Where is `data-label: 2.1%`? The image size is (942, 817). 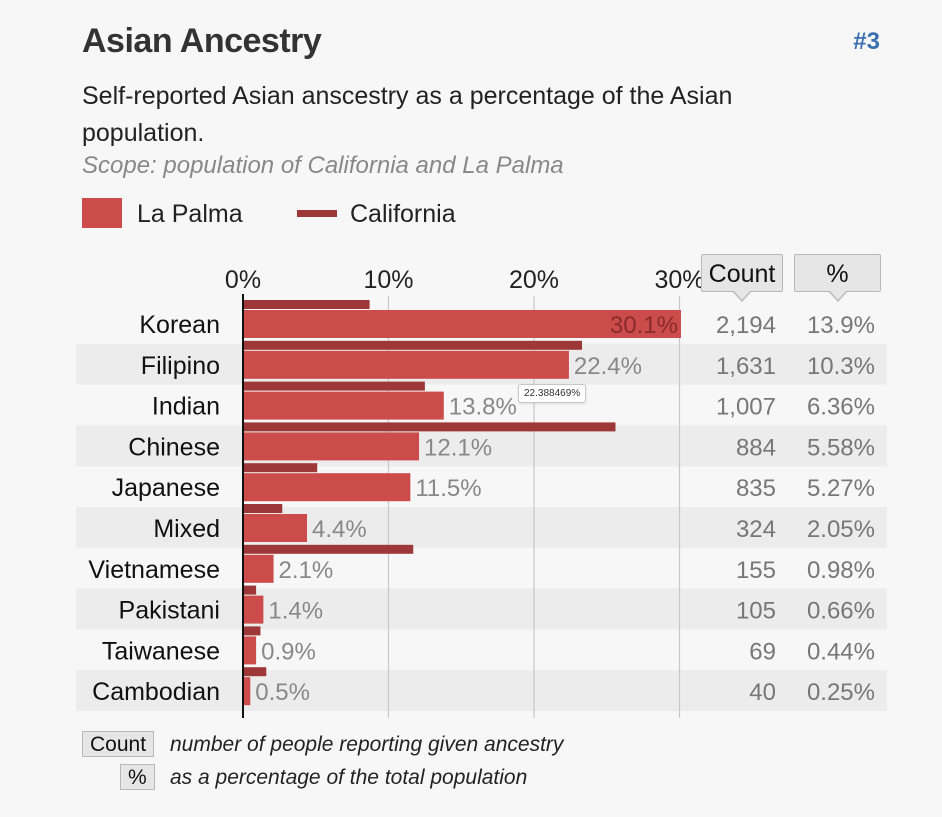
data-label: 2.1% is located at coordinates (306, 570).